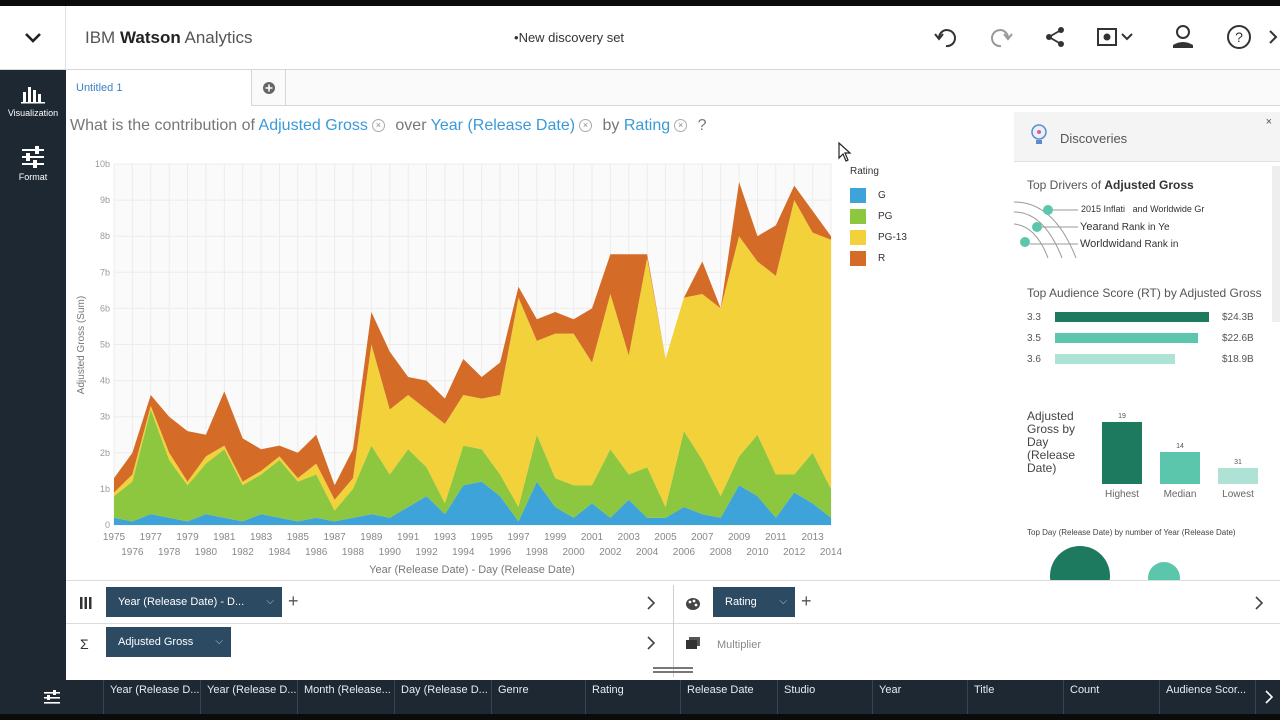  I want to click on x-tick-label: 1999, so click(555, 537).